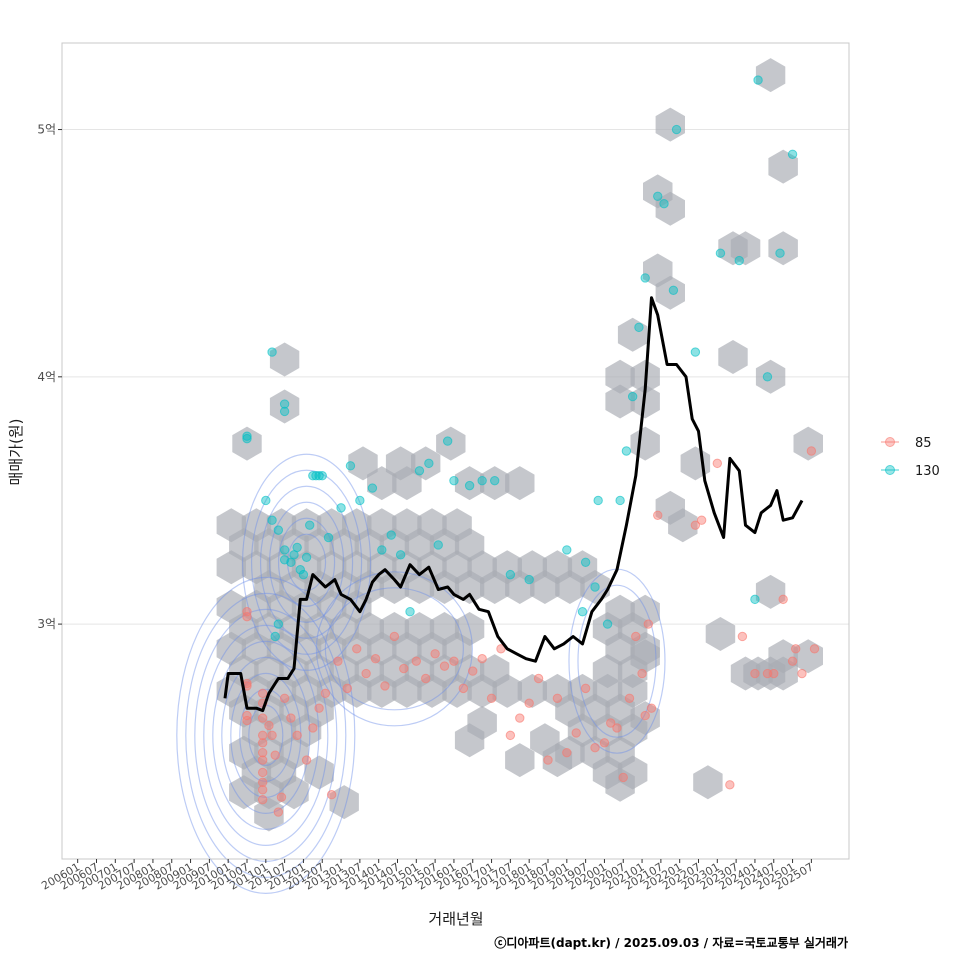 The image size is (960, 960). Describe the element at coordinates (16, 452) in the screenshot. I see `y-axis-title: 매매가(원)` at that location.